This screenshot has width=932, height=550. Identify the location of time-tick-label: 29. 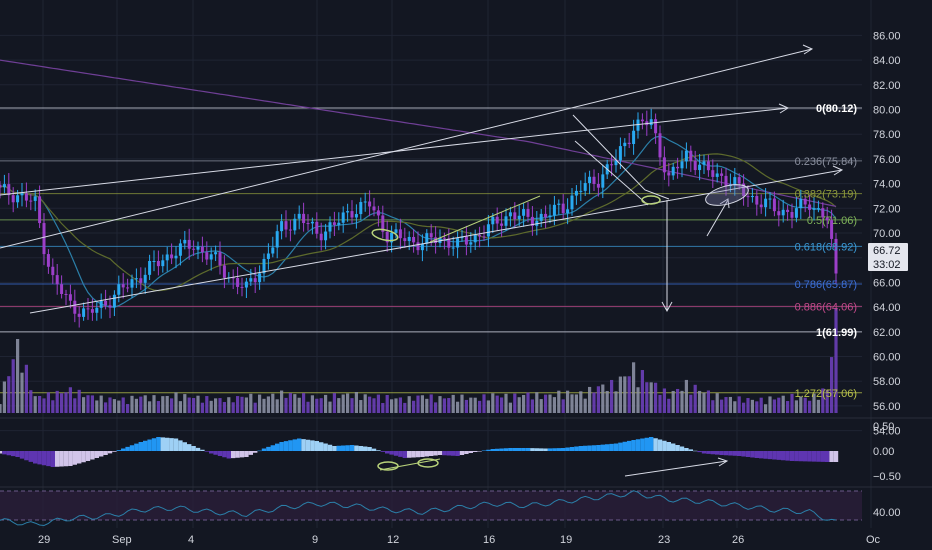
(44, 540).